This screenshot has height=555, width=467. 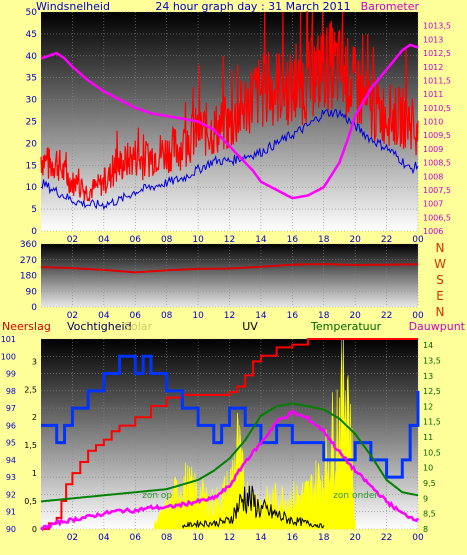 What do you see at coordinates (31, 123) in the screenshot?
I see `wind-speed-tick-label: 25` at bounding box center [31, 123].